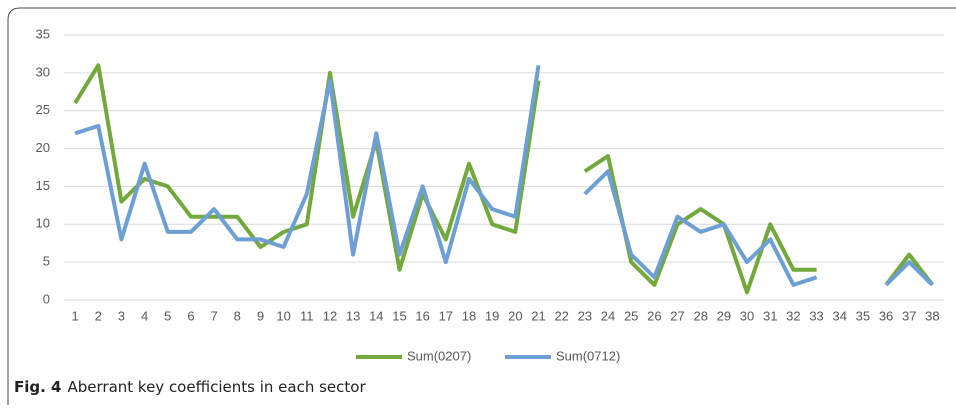  What do you see at coordinates (770, 315) in the screenshot?
I see `x-tick-label: 31` at bounding box center [770, 315].